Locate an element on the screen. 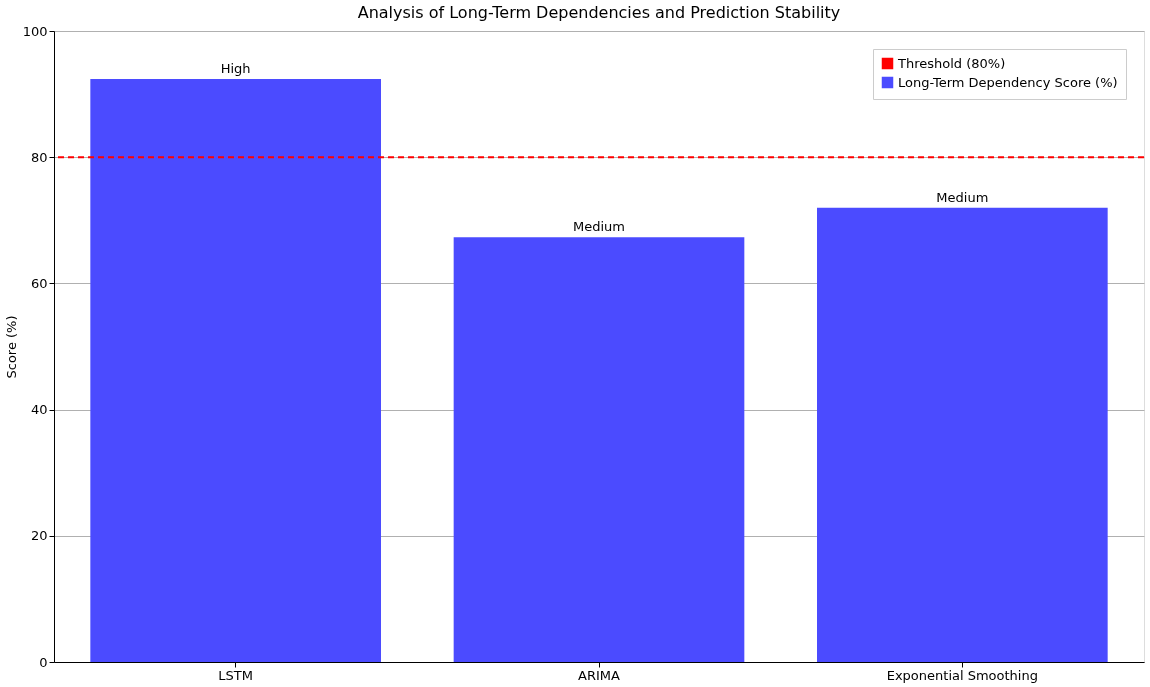 The width and height of the screenshot is (1150, 687). y-tick-label: 20 is located at coordinates (39, 536).